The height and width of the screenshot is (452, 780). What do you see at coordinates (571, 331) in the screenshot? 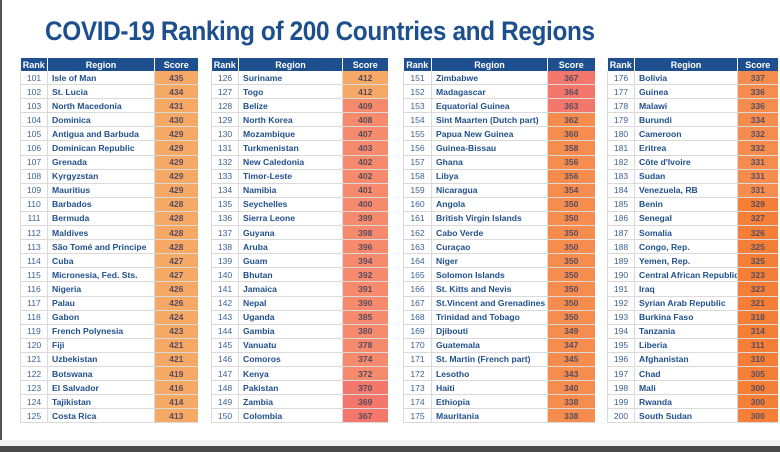
I see `score-cell: 349` at bounding box center [571, 331].